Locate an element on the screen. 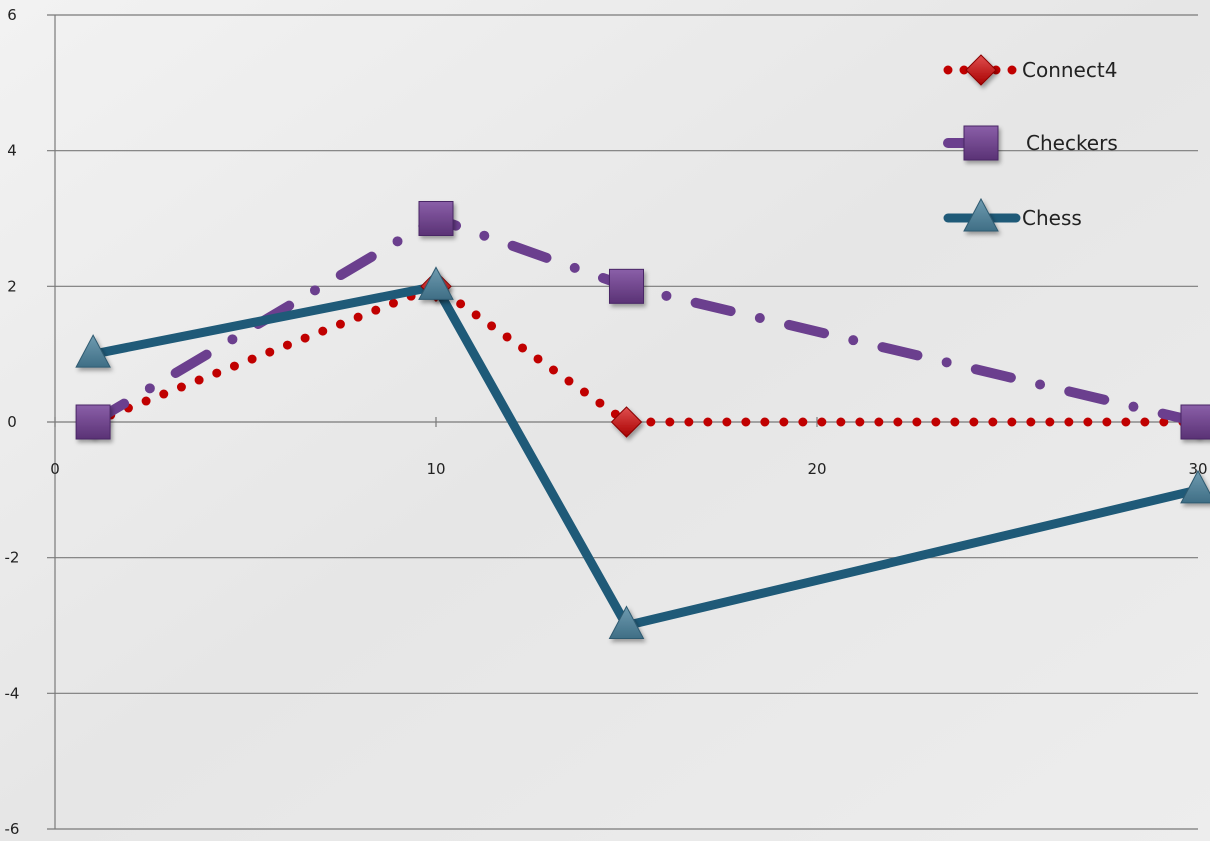 The height and width of the screenshot is (841, 1210). legend-label-connect4: Connect4 is located at coordinates (1069, 70).